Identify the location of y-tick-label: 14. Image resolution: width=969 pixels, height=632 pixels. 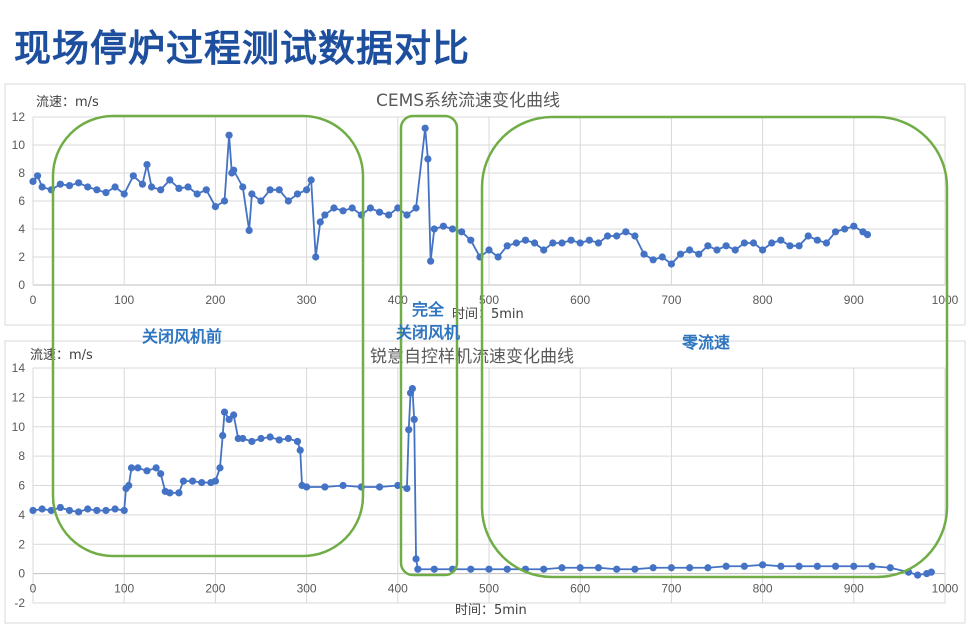
(19, 368).